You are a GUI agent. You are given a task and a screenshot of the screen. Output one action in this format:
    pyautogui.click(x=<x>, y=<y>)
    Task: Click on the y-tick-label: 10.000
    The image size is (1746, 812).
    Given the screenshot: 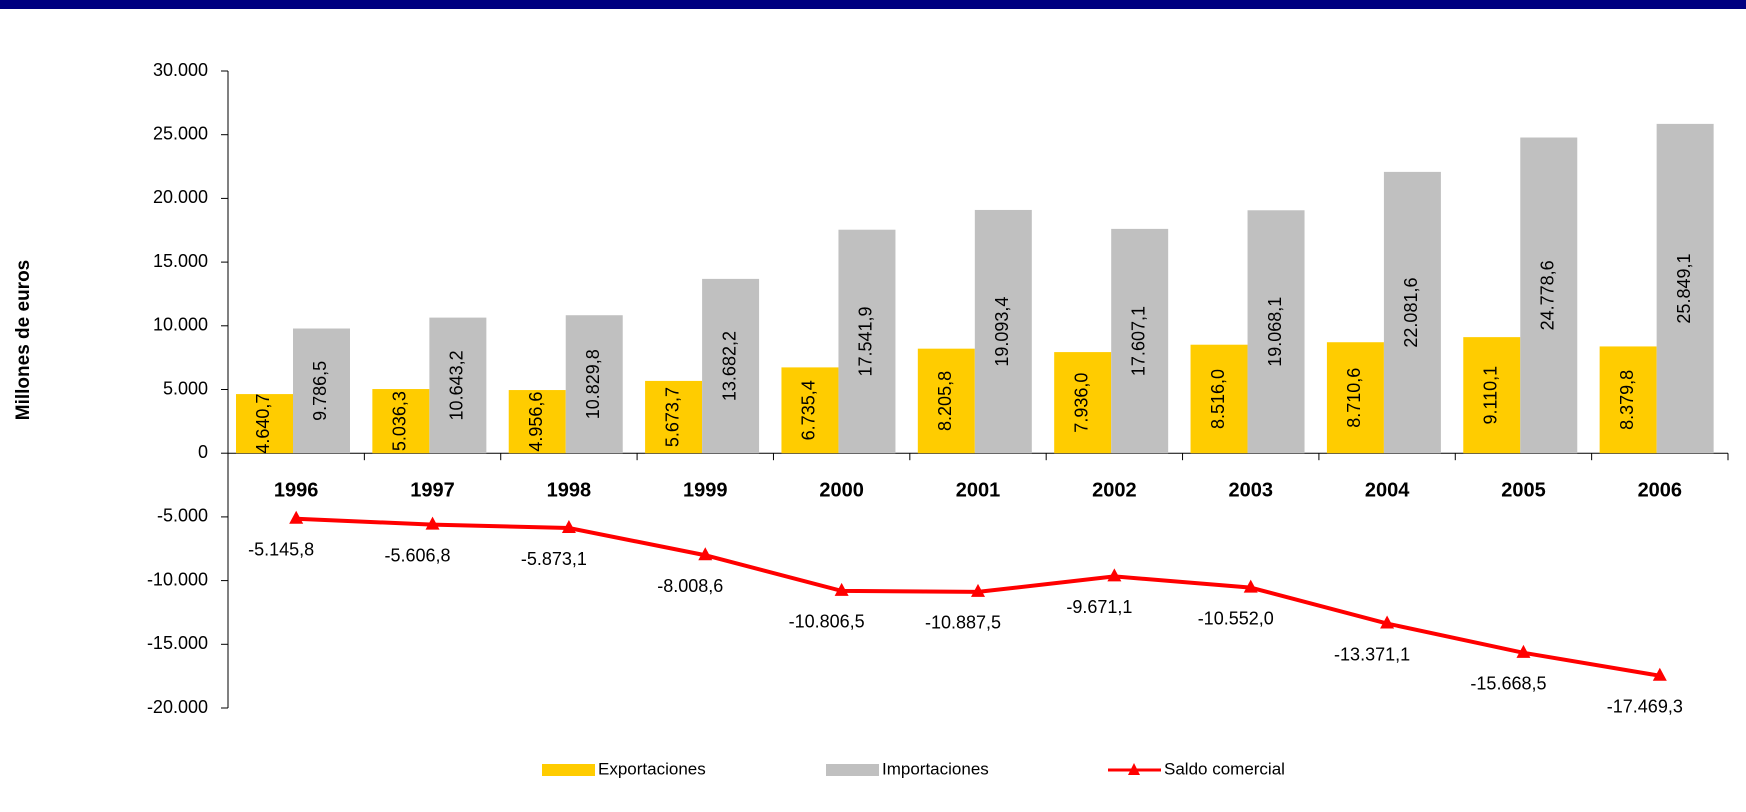 What is the action you would take?
    pyautogui.click(x=180, y=325)
    